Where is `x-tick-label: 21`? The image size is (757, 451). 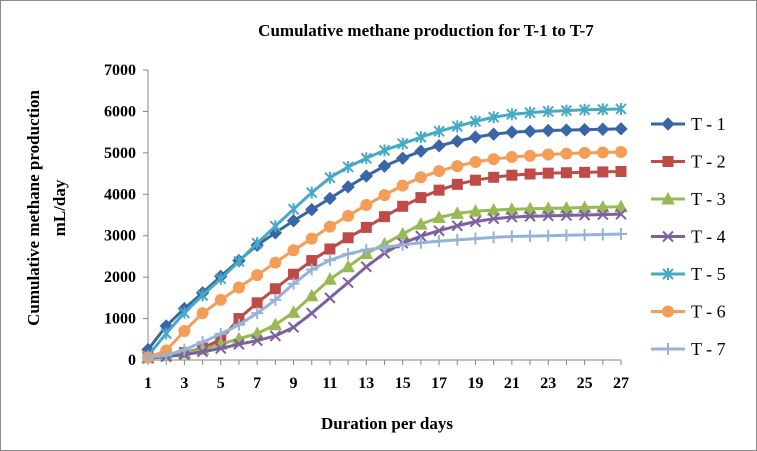 x-tick-label: 21 is located at coordinates (512, 383).